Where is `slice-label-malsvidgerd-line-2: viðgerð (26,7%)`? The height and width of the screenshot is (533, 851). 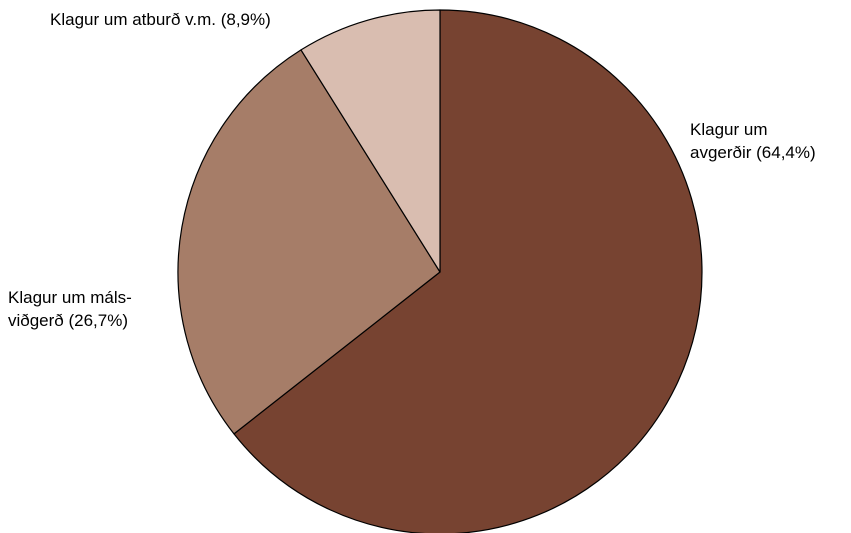 slice-label-malsvidgerd-line-2: viðgerð (26,7%) is located at coordinates (68, 320).